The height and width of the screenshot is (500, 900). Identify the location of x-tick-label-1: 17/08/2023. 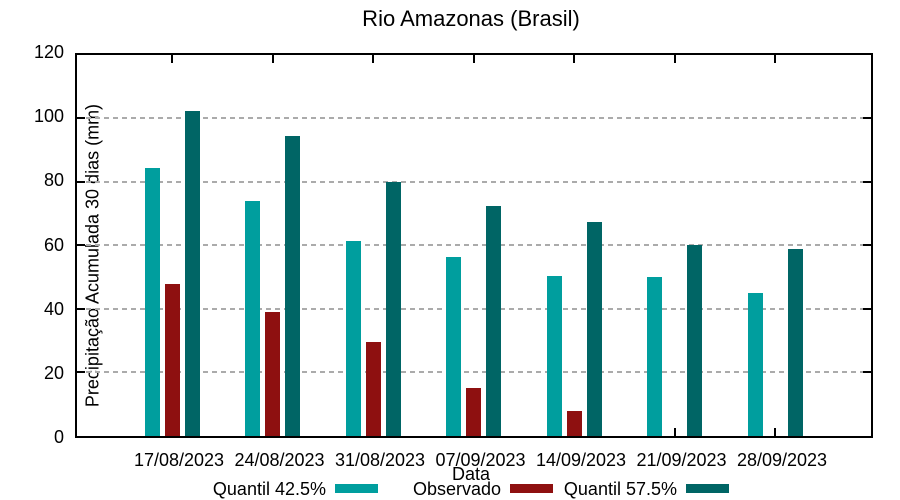
(179, 460).